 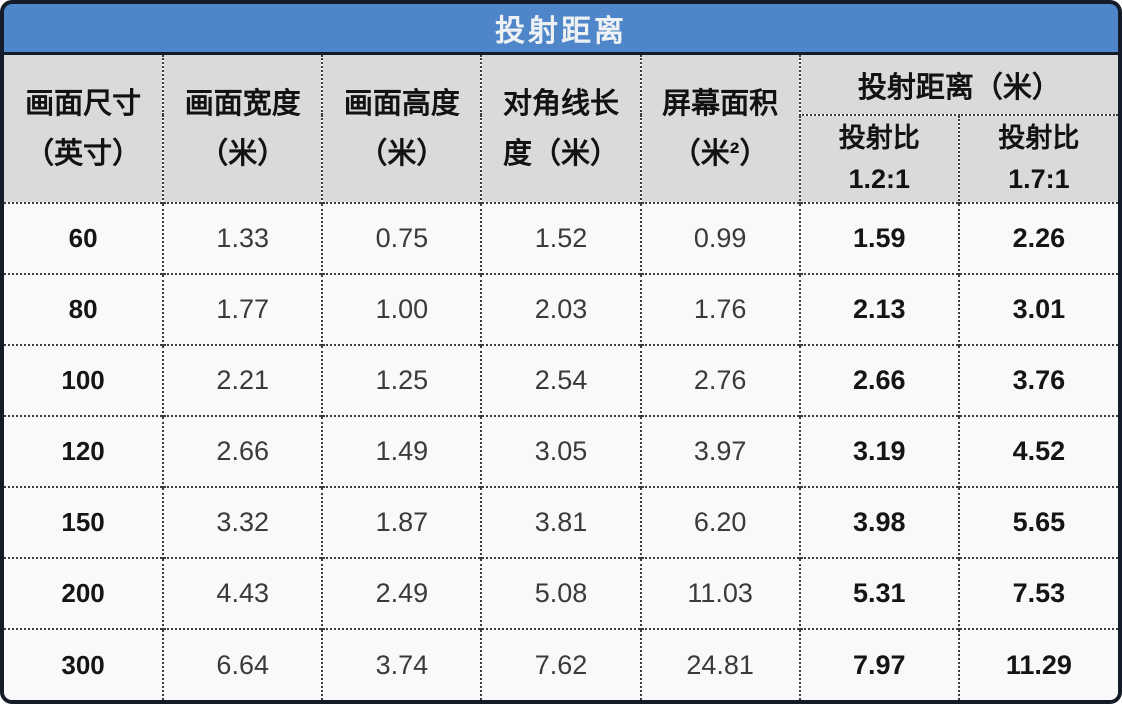 I want to click on sub-header-line: 1.2:1, so click(x=879, y=179).